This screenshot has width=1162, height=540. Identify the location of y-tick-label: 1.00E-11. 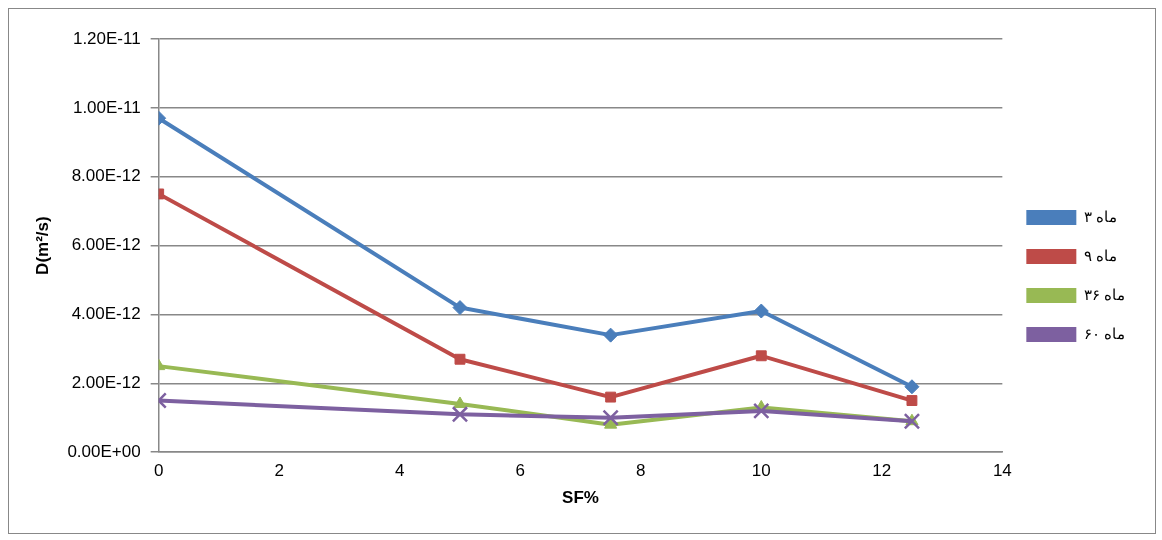
(106, 107).